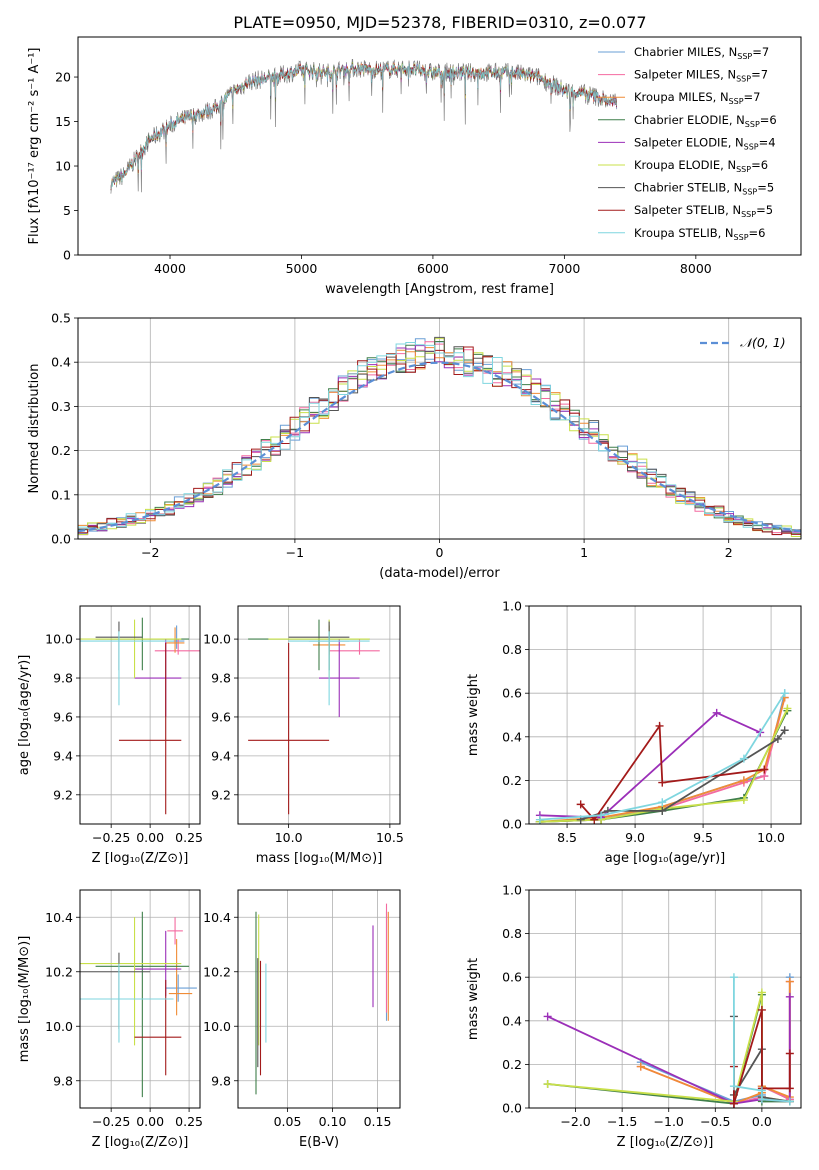 Image resolution: width=819 pixels, height=1170 pixels. What do you see at coordinates (705, 143) in the screenshot?
I see `legend-label: Salpeter ELODIE, NSSP=4` at bounding box center [705, 143].